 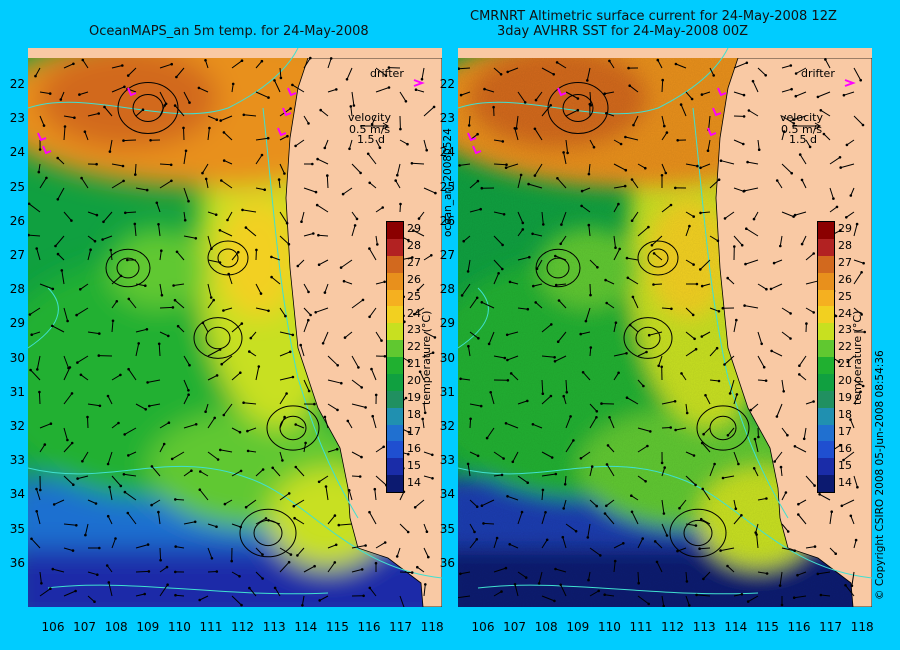 I want to click on longitude-label: 115, so click(x=767, y=627).